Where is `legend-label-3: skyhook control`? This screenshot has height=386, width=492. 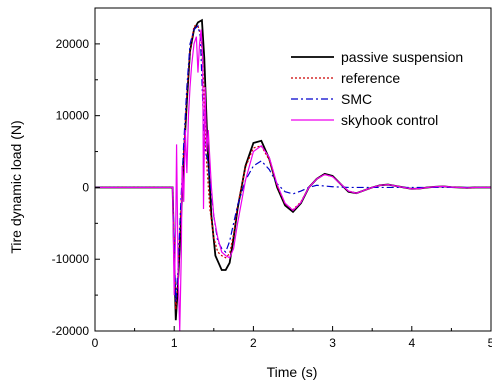
legend-label-3: skyhook control is located at coordinates (389, 120).